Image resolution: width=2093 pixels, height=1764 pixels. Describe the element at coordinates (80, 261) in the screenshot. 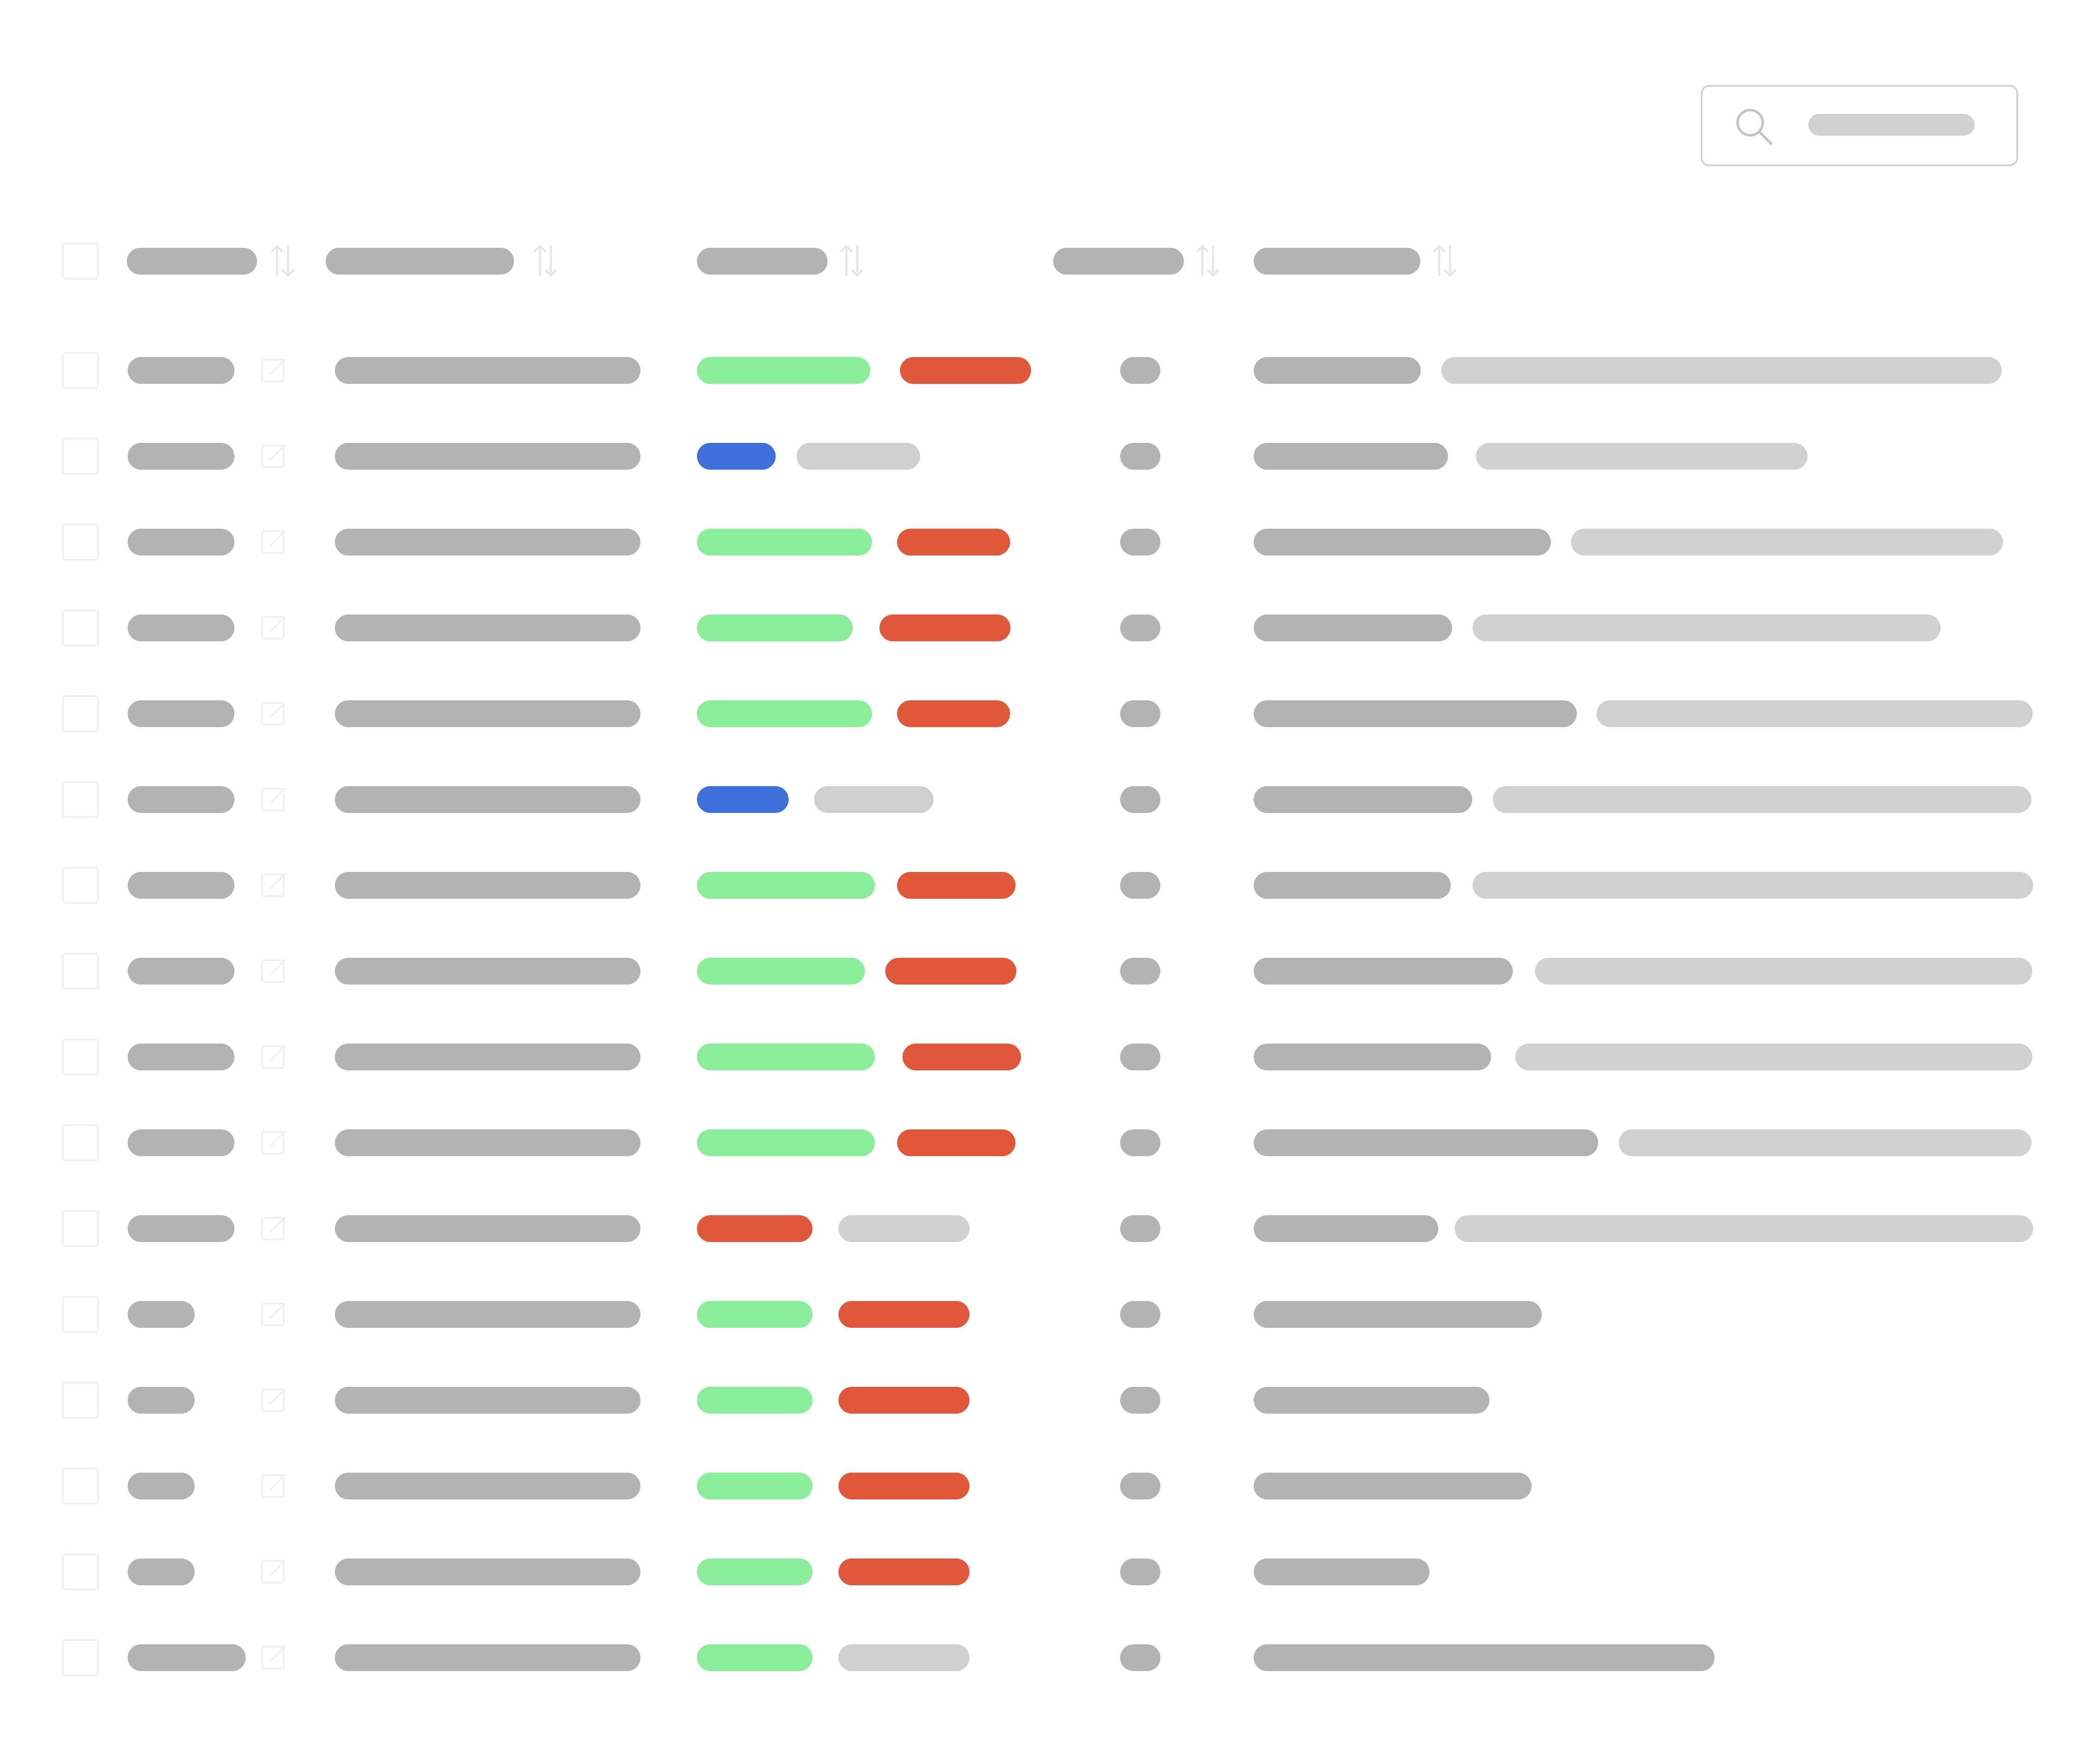

I see `select-all-checkbox` at that location.